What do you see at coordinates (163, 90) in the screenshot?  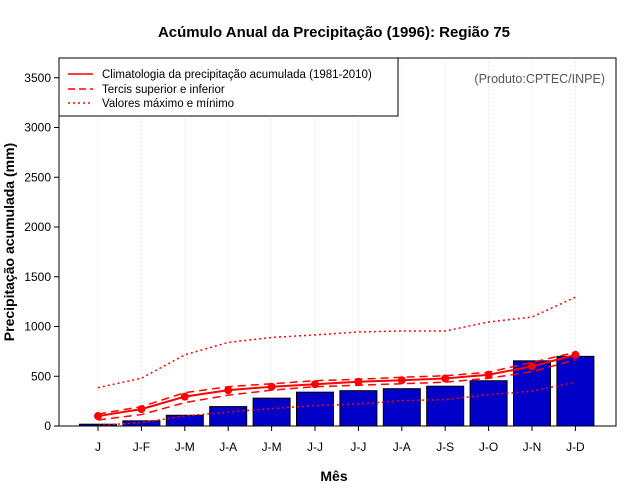 I see `legend-label-tercis: Tercis superior e inferior` at bounding box center [163, 90].